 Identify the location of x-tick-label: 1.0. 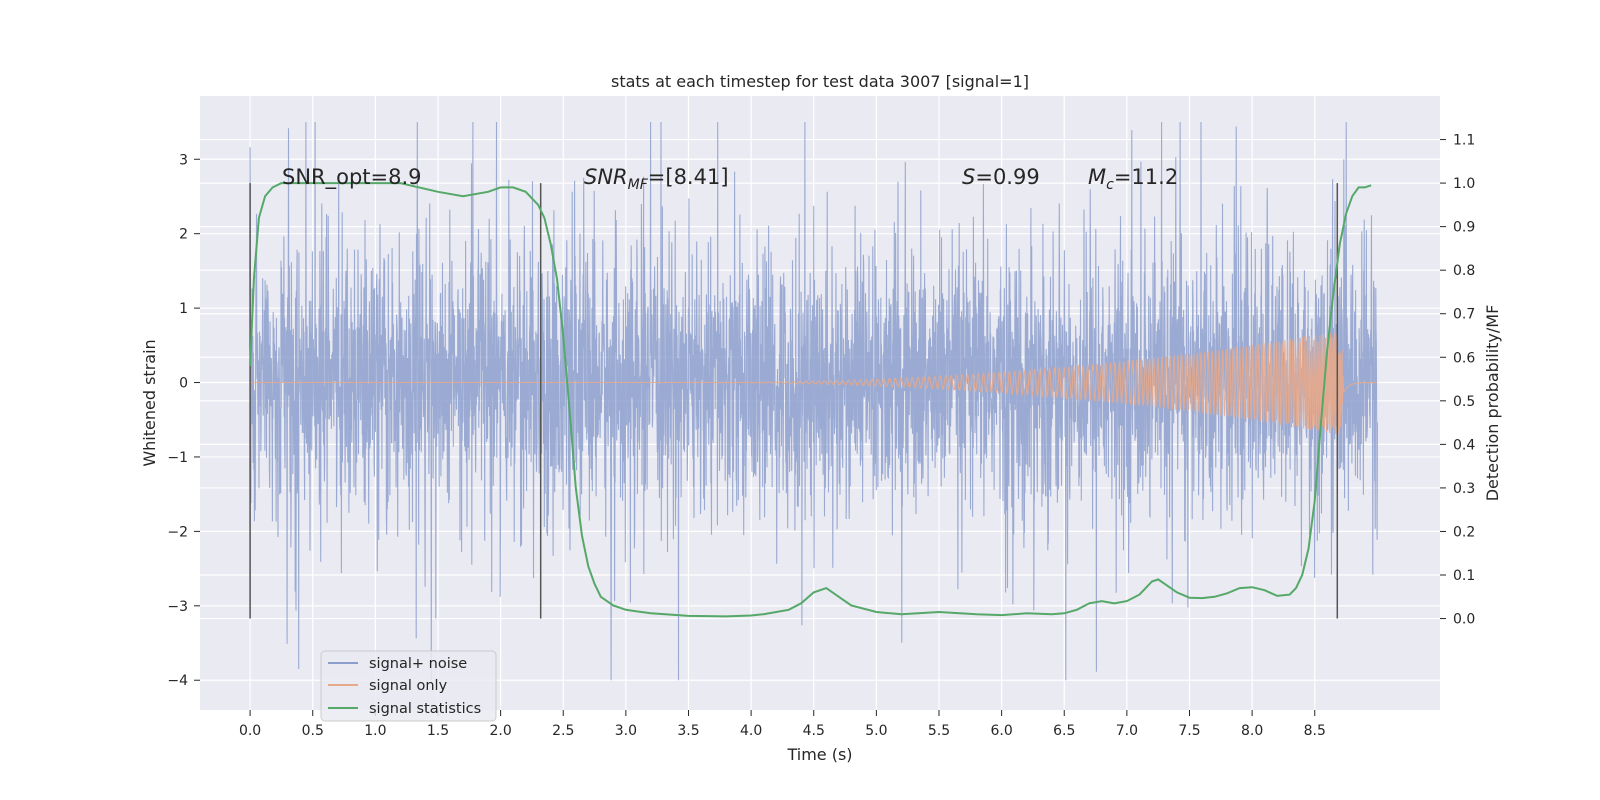
(375, 731).